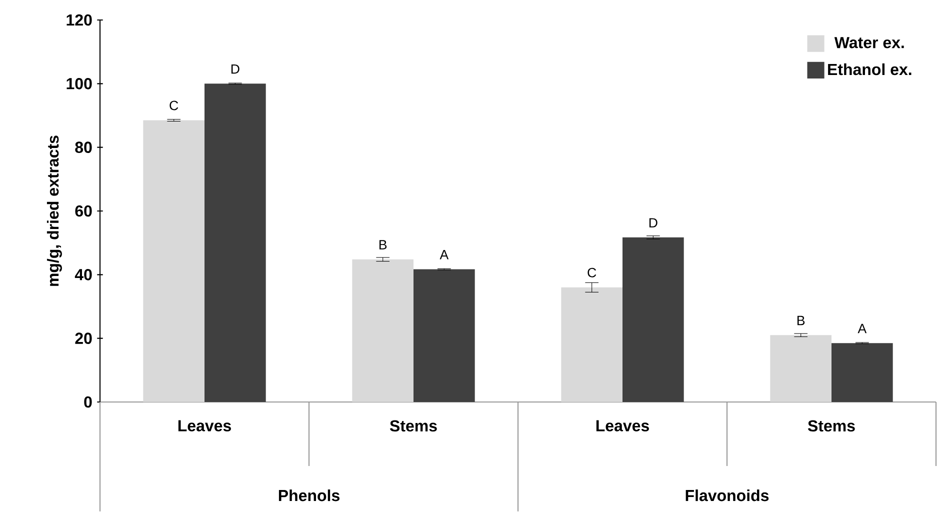 The width and height of the screenshot is (952, 512). I want to click on y-tick-label: 20, so click(83, 338).